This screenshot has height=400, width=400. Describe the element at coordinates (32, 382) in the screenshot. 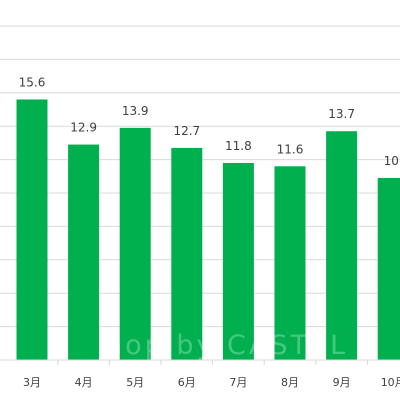

I see `x-tick-label: 3月` at that location.